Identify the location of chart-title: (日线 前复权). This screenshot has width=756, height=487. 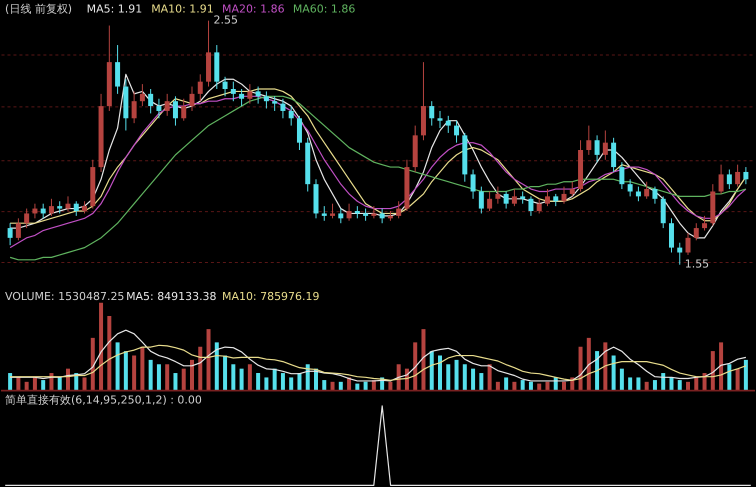
(38, 9).